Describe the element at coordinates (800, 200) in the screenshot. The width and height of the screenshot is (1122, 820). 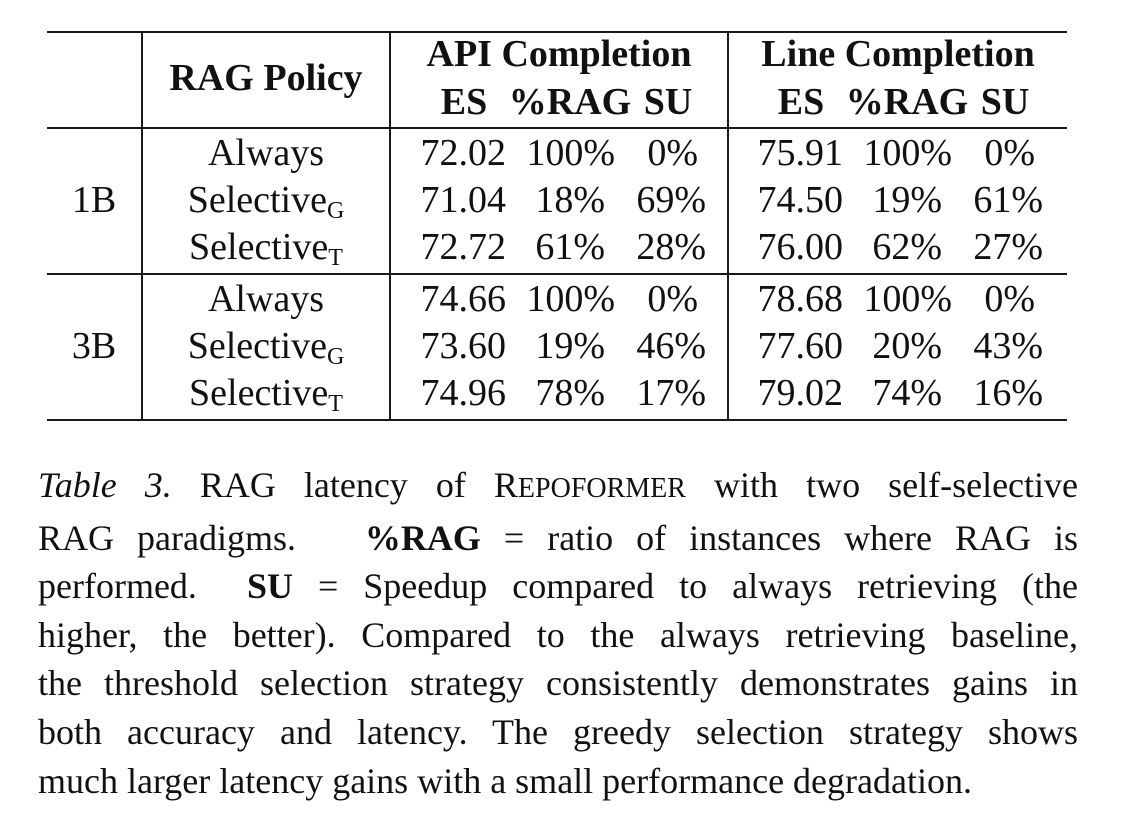
I see `cell-1b-selg-line-es: 74.50` at that location.